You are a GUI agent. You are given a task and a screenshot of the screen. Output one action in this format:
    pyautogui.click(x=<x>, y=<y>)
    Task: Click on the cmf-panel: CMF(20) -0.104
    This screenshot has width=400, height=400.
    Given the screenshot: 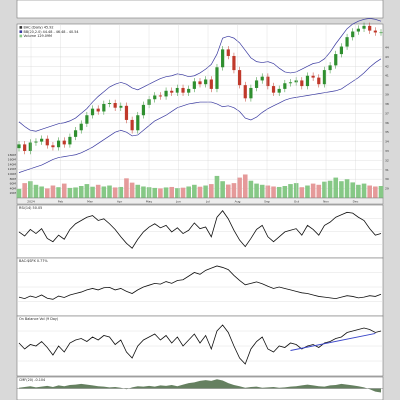 What is the action you would take?
    pyautogui.click(x=200, y=388)
    